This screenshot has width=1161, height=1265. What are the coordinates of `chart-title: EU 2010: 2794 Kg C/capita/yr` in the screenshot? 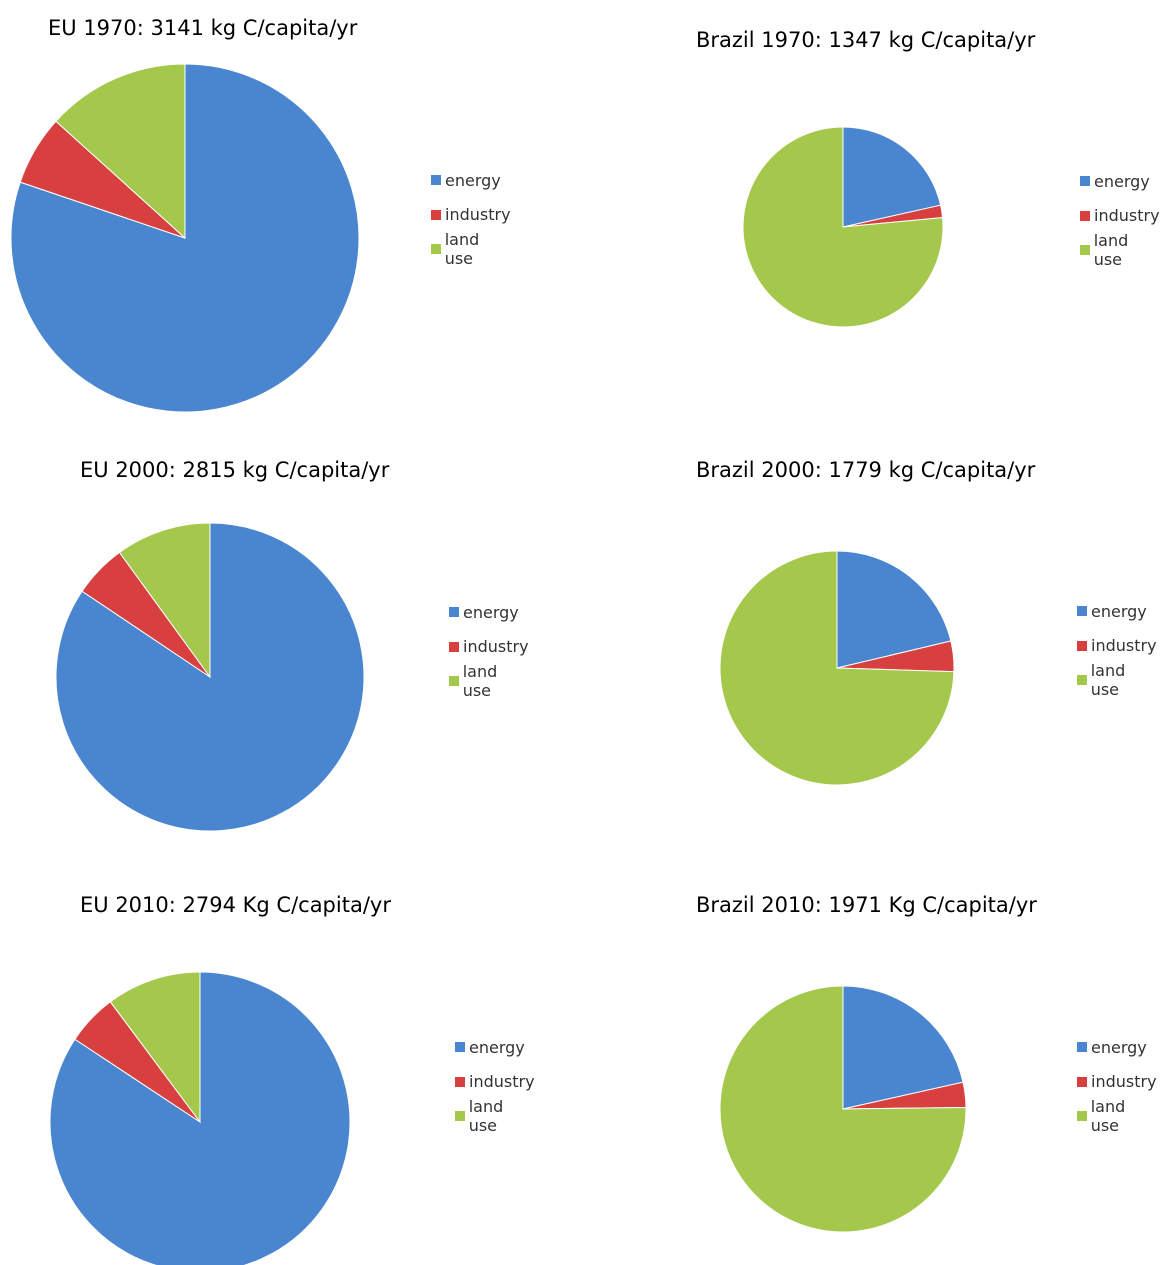 It's located at (235, 905).